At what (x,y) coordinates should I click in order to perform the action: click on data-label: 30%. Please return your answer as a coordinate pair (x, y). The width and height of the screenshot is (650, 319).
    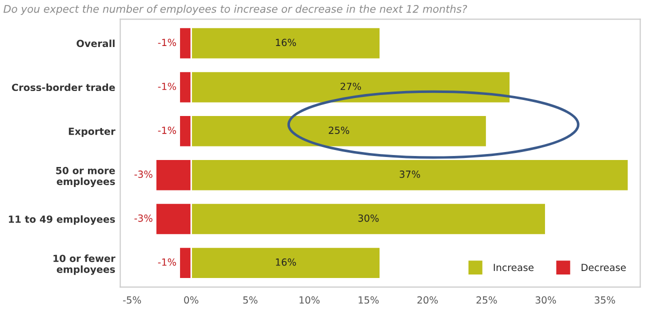
    Looking at the image, I should click on (368, 218).